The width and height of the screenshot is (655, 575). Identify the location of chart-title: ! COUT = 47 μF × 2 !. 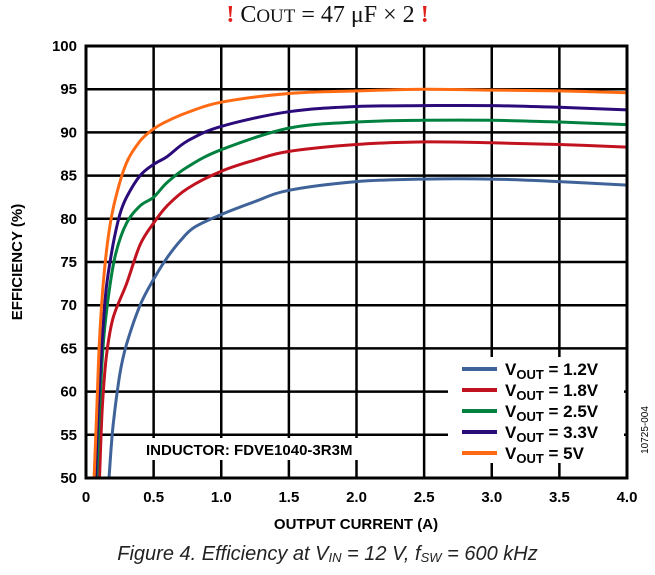
(327, 15).